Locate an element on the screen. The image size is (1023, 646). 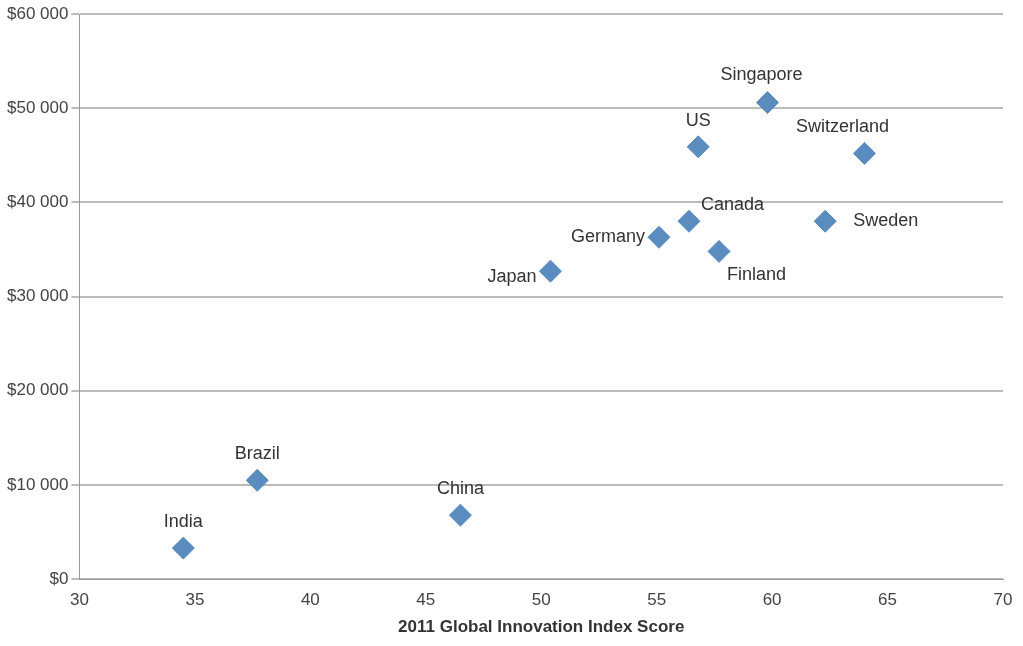
annotation: Brazil is located at coordinates (257, 453).